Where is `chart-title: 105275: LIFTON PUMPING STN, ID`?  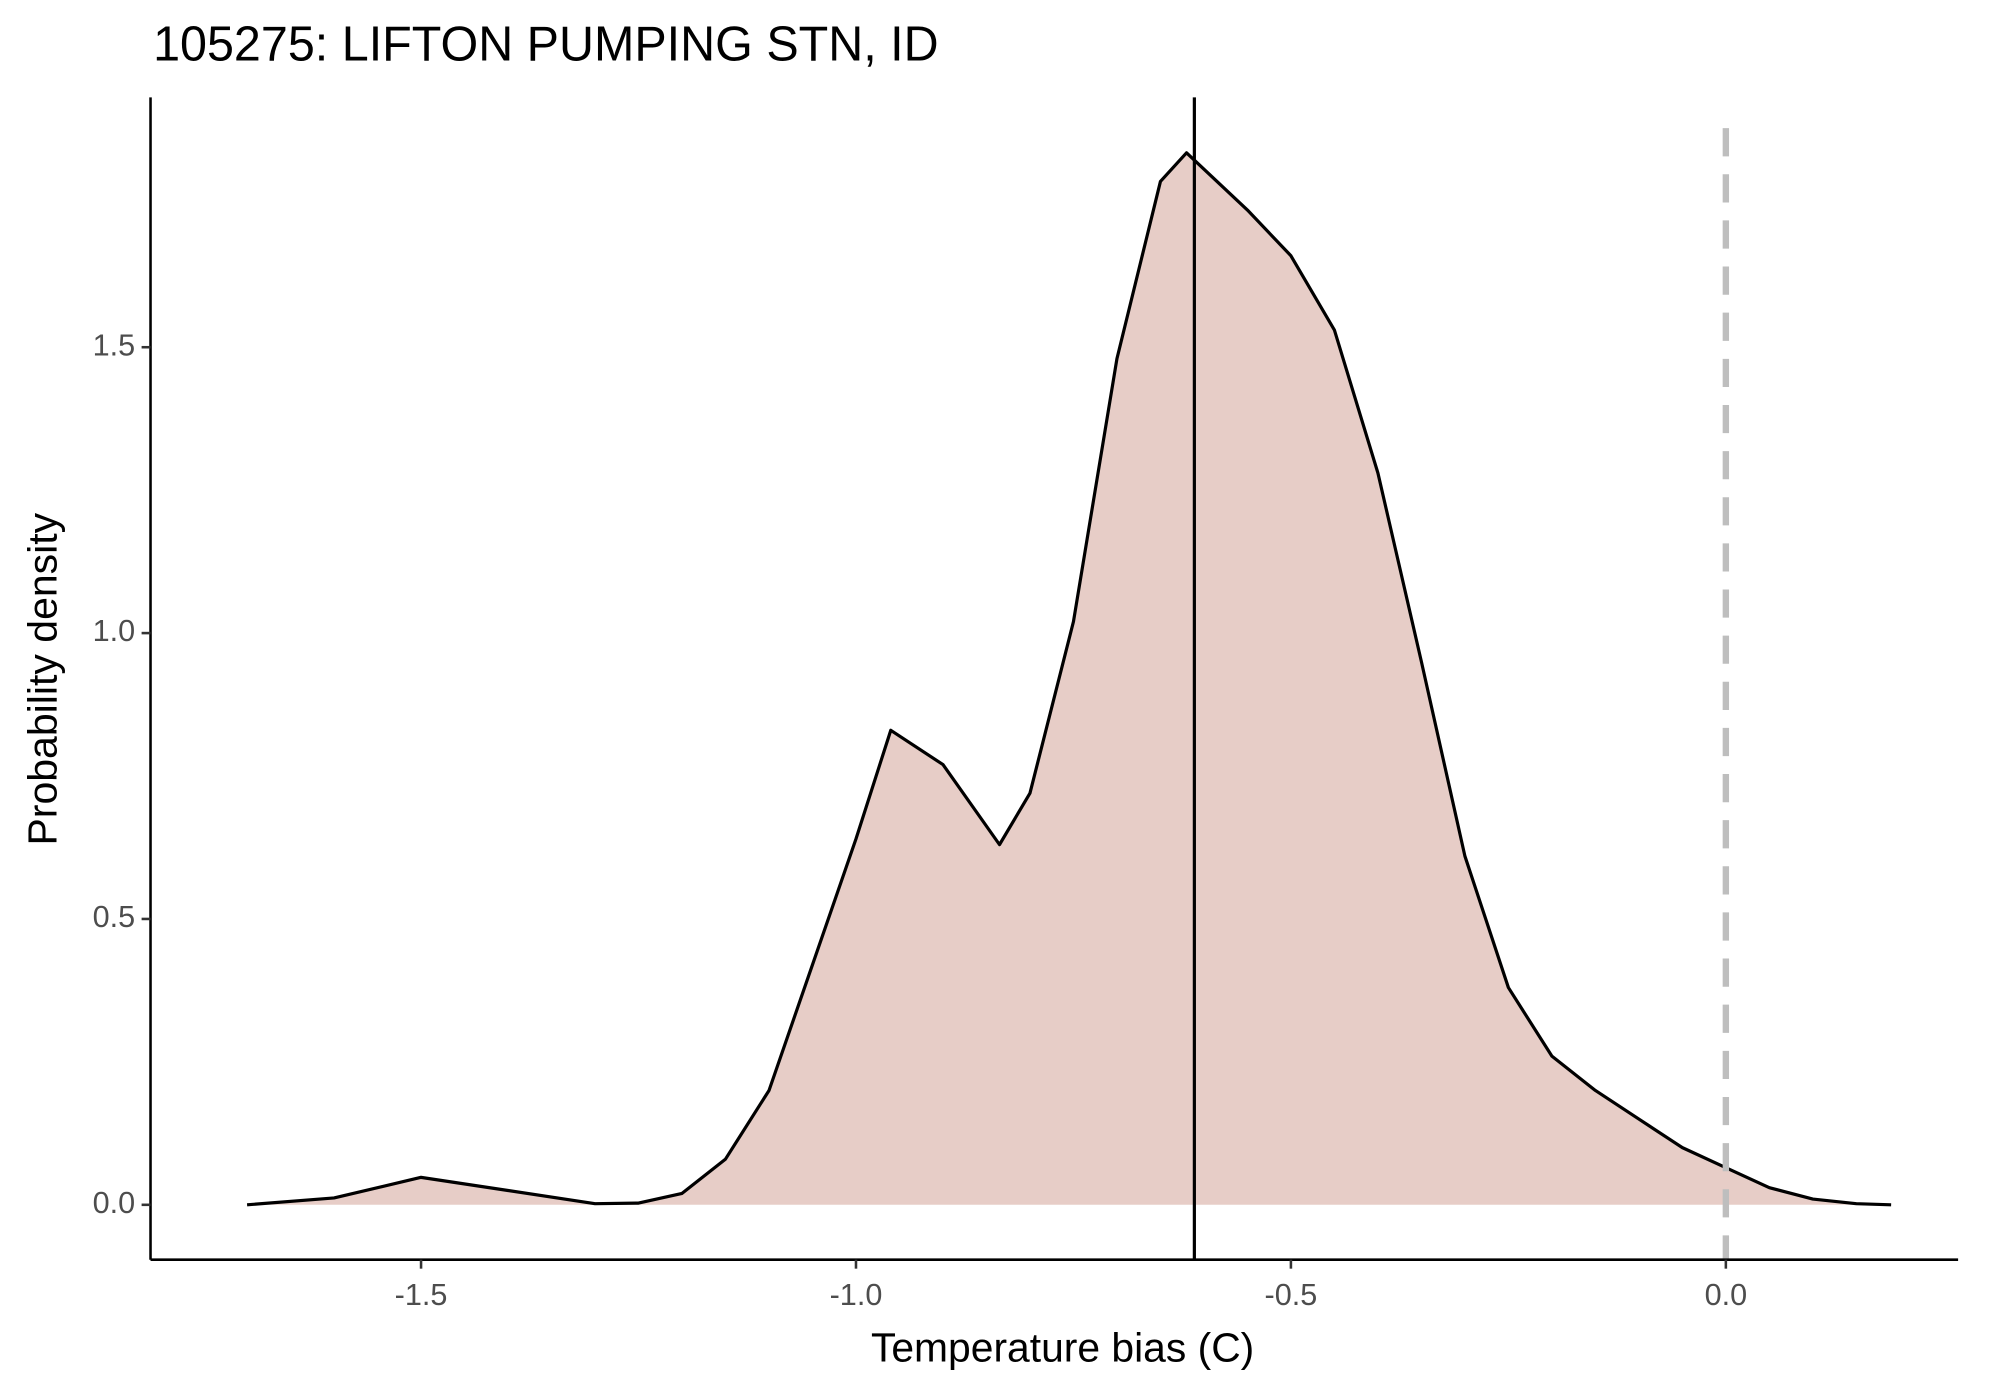 chart-title: 105275: LIFTON PUMPING STN, ID is located at coordinates (546, 44).